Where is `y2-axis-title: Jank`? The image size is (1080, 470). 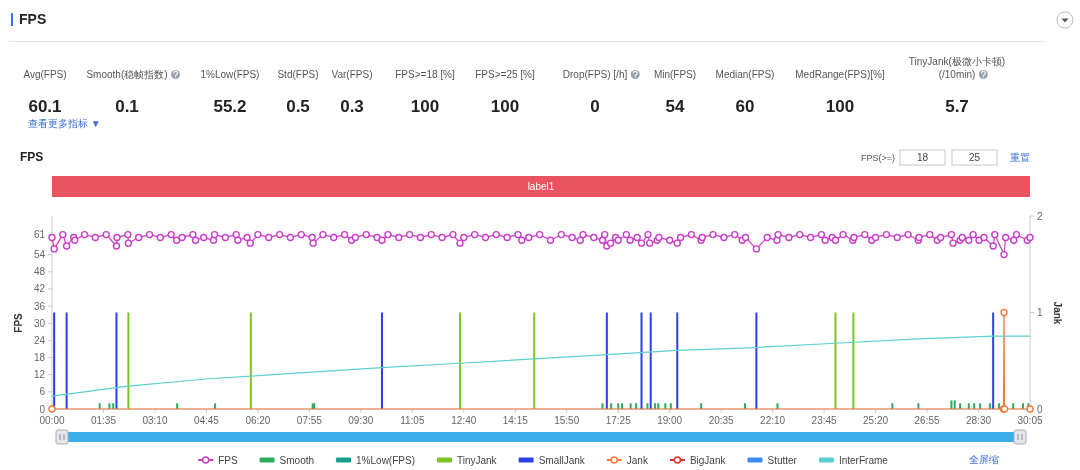 y2-axis-title: Jank is located at coordinates (1057, 313).